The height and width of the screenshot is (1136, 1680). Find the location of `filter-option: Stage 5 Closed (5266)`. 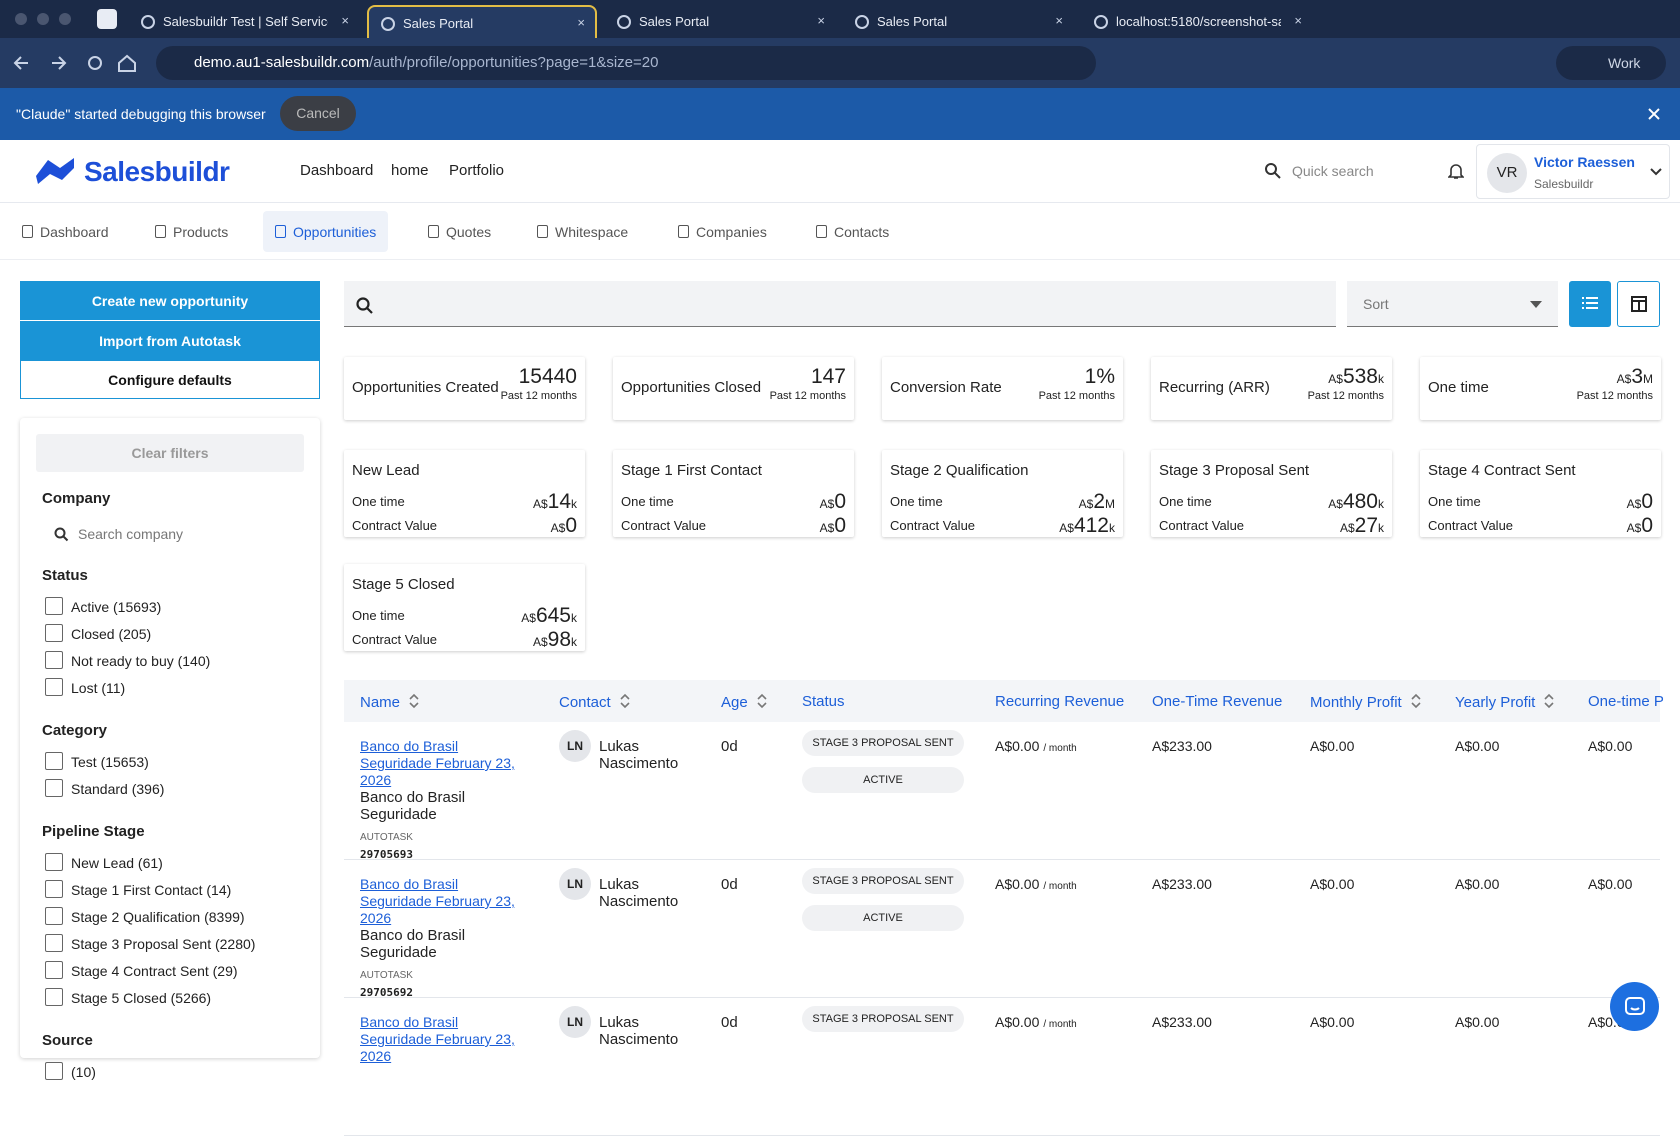

filter-option: Stage 5 Closed (5266) is located at coordinates (173, 1000).